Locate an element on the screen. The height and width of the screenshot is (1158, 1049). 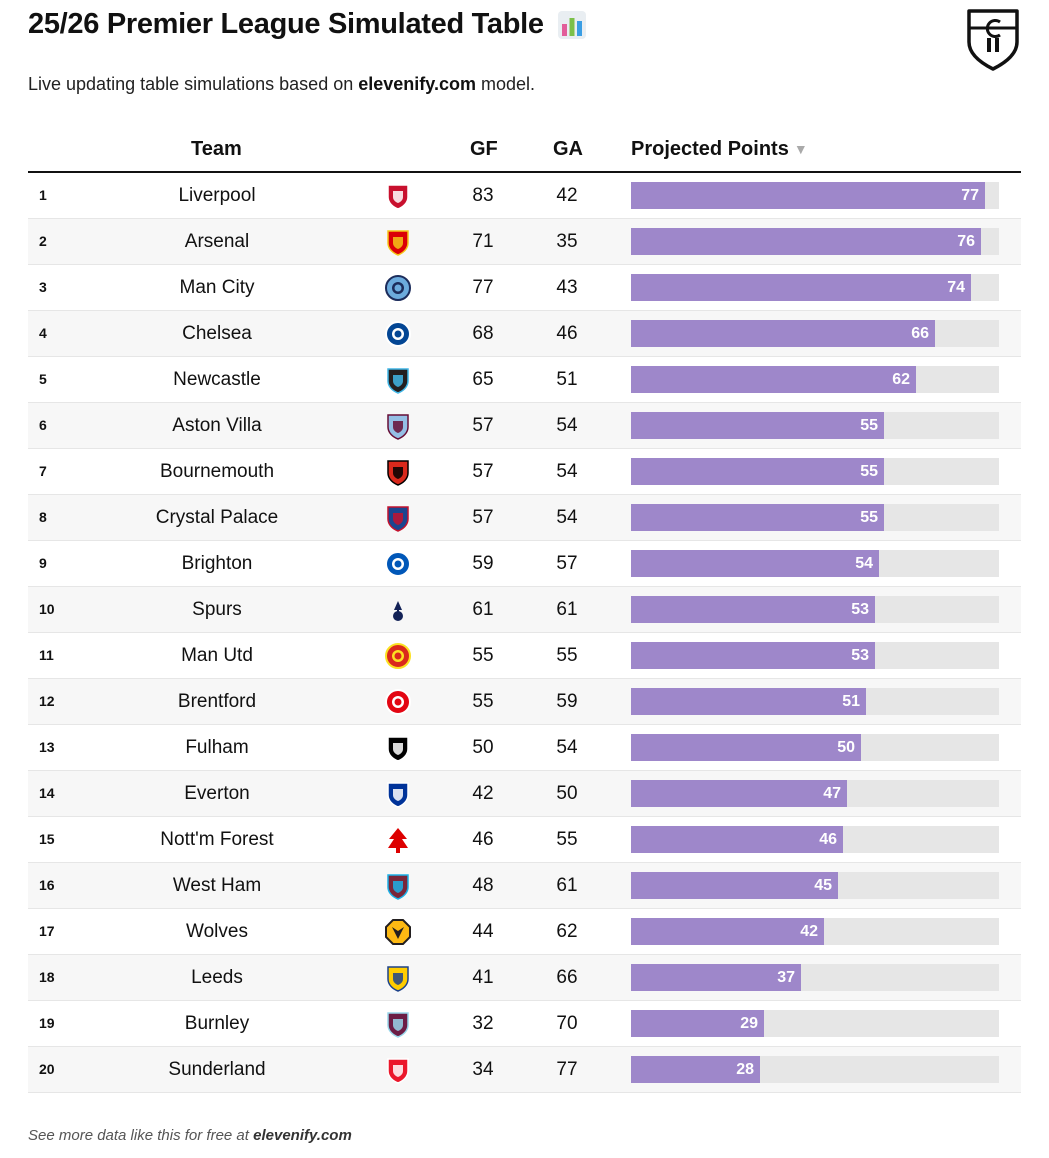
points-bar: 66 is located at coordinates (783, 333).